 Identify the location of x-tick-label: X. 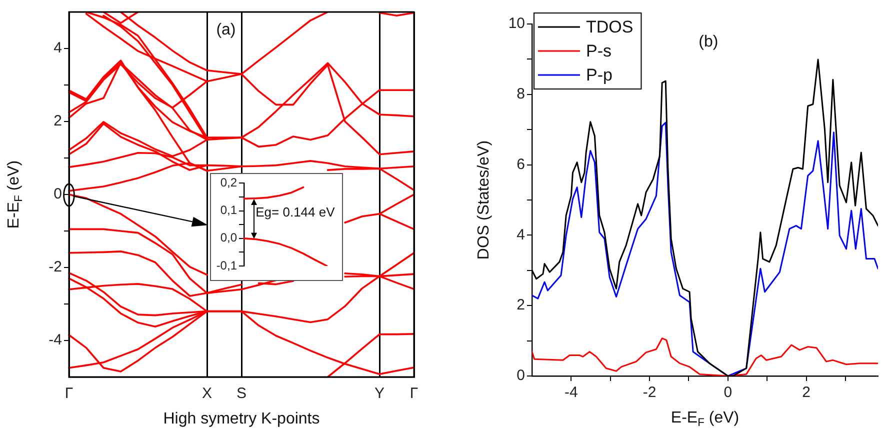
(207, 393).